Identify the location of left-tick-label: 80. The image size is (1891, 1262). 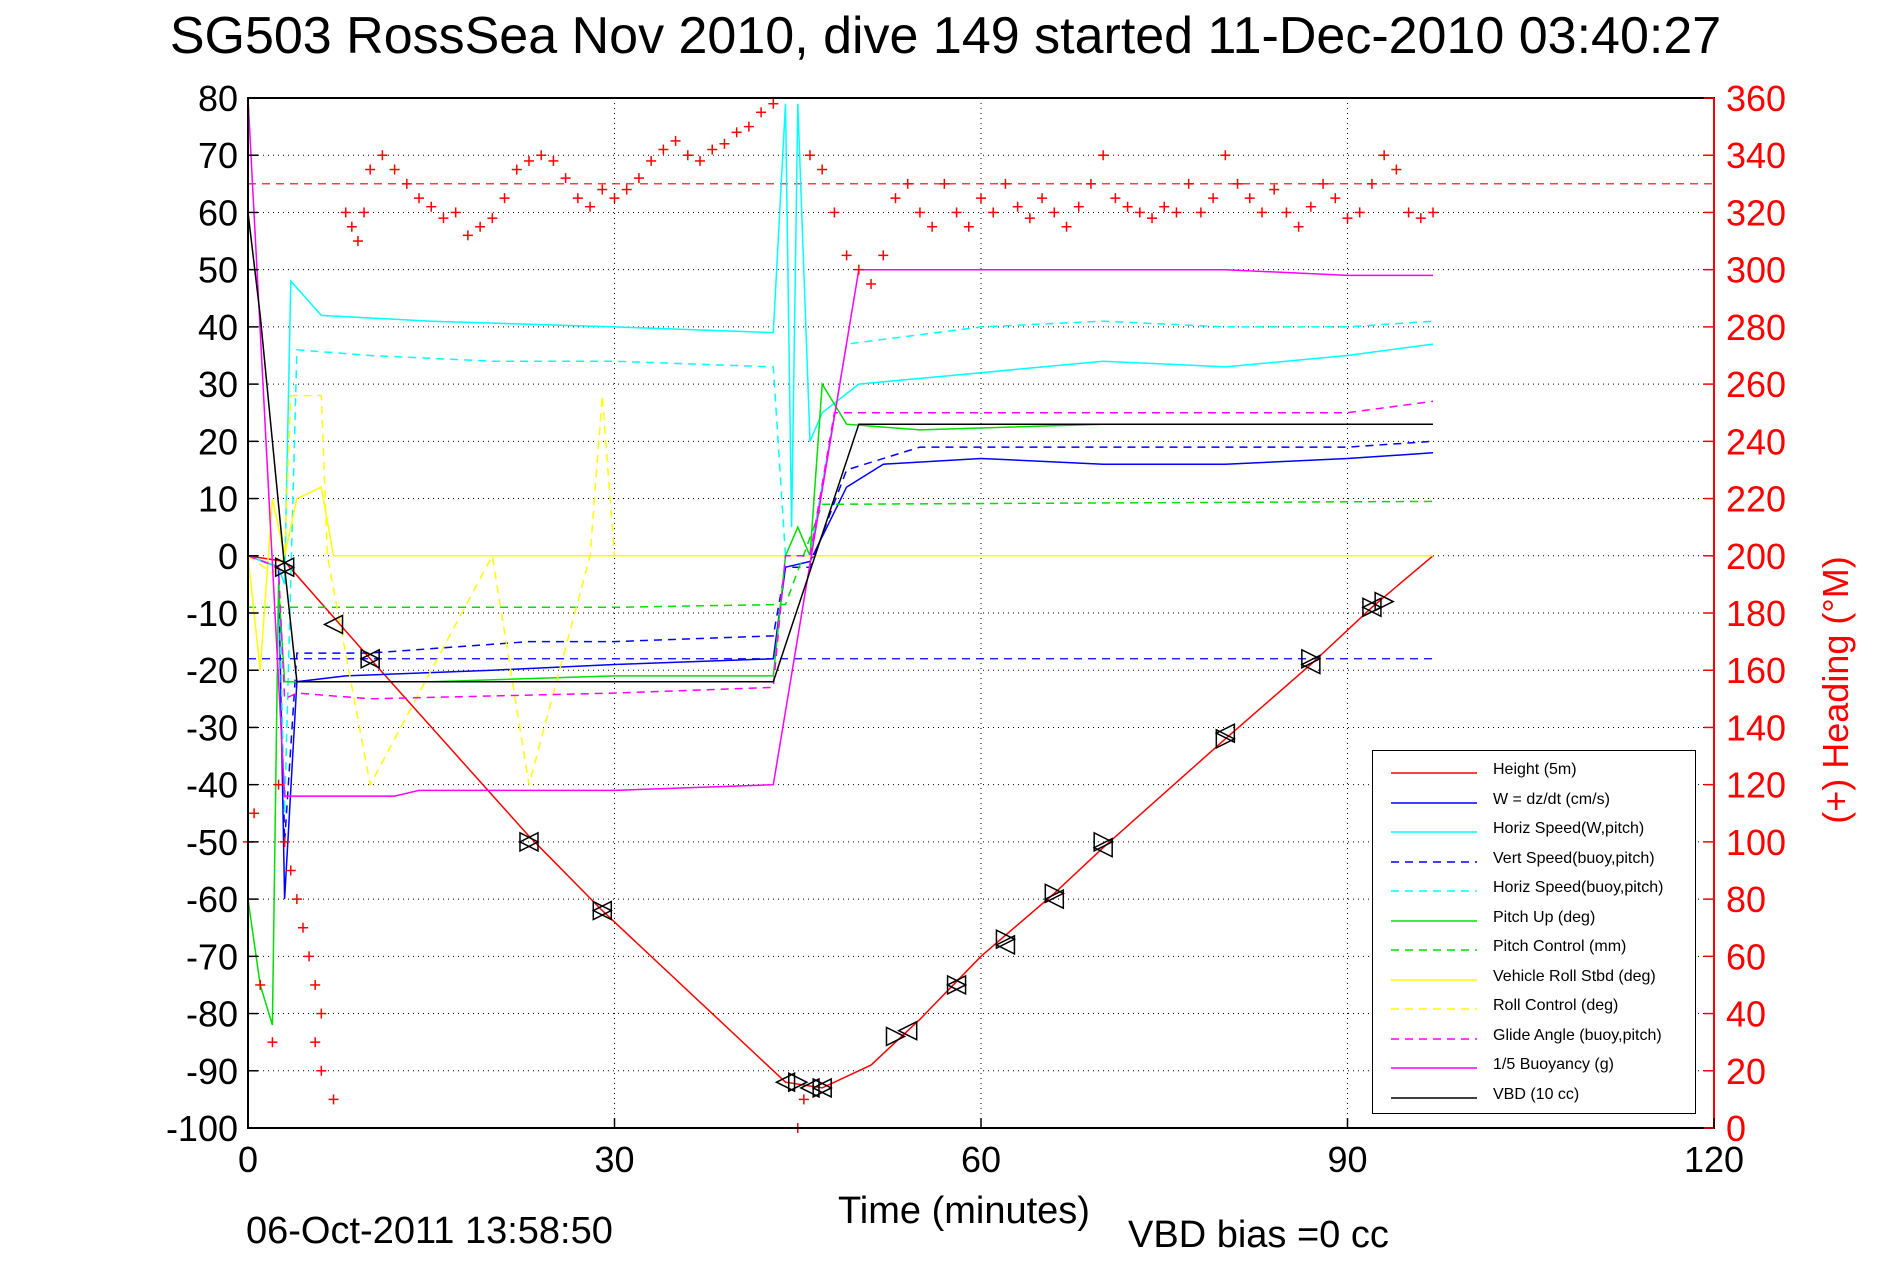
(218, 98).